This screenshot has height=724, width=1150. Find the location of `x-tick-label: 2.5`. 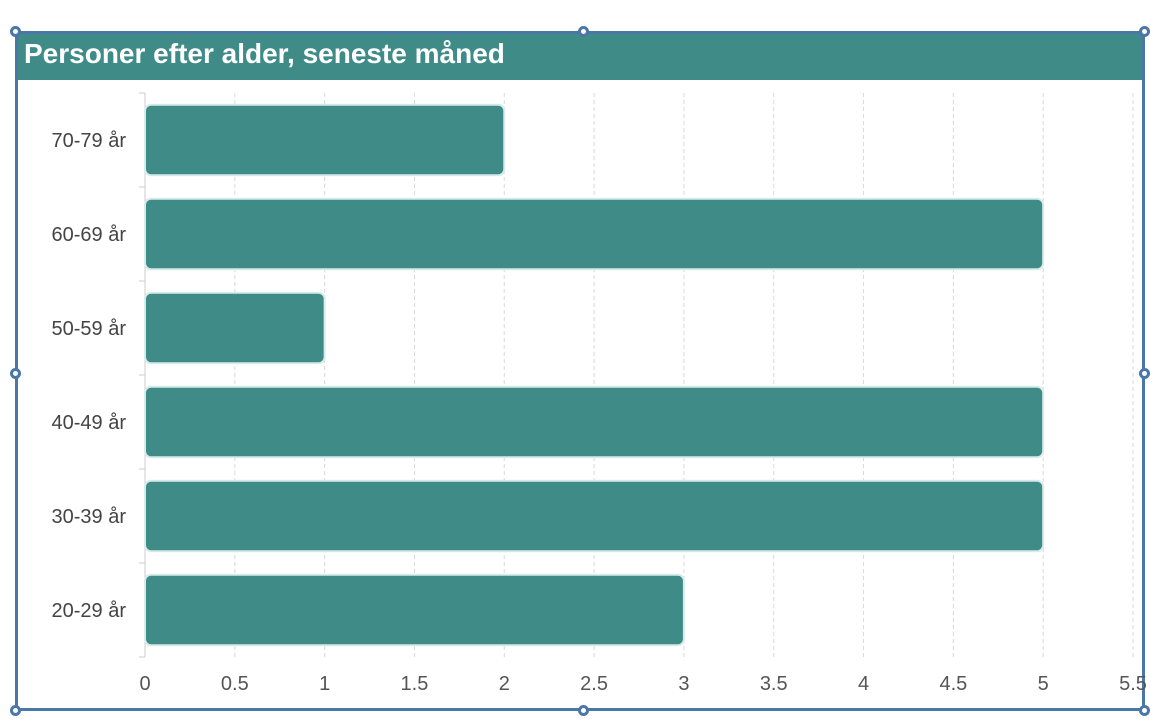

x-tick-label: 2.5 is located at coordinates (594, 684).